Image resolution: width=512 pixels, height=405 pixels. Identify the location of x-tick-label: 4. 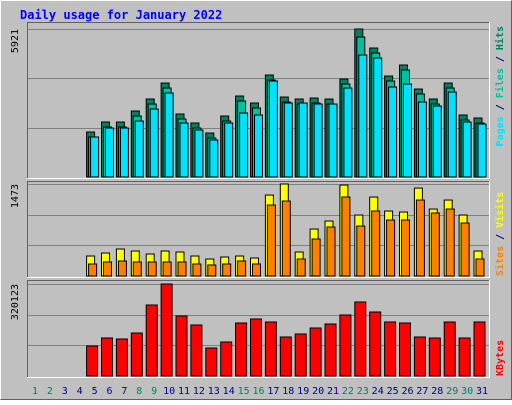
(80, 391).